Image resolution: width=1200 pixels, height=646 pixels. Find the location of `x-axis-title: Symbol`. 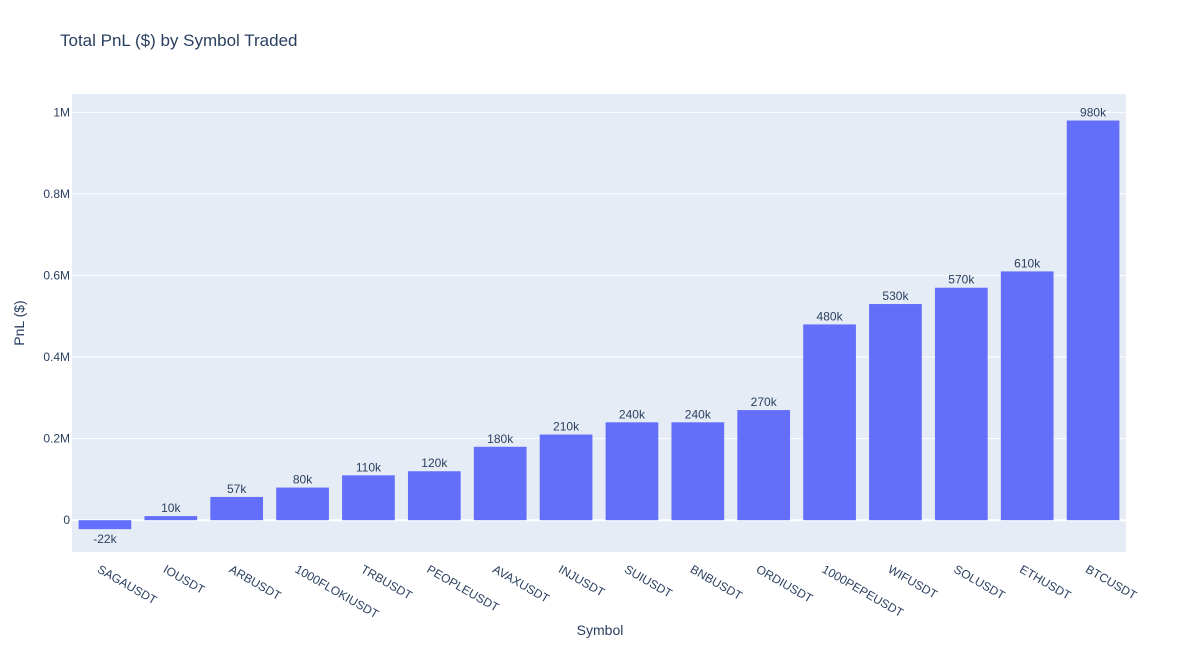

x-axis-title: Symbol is located at coordinates (600, 630).